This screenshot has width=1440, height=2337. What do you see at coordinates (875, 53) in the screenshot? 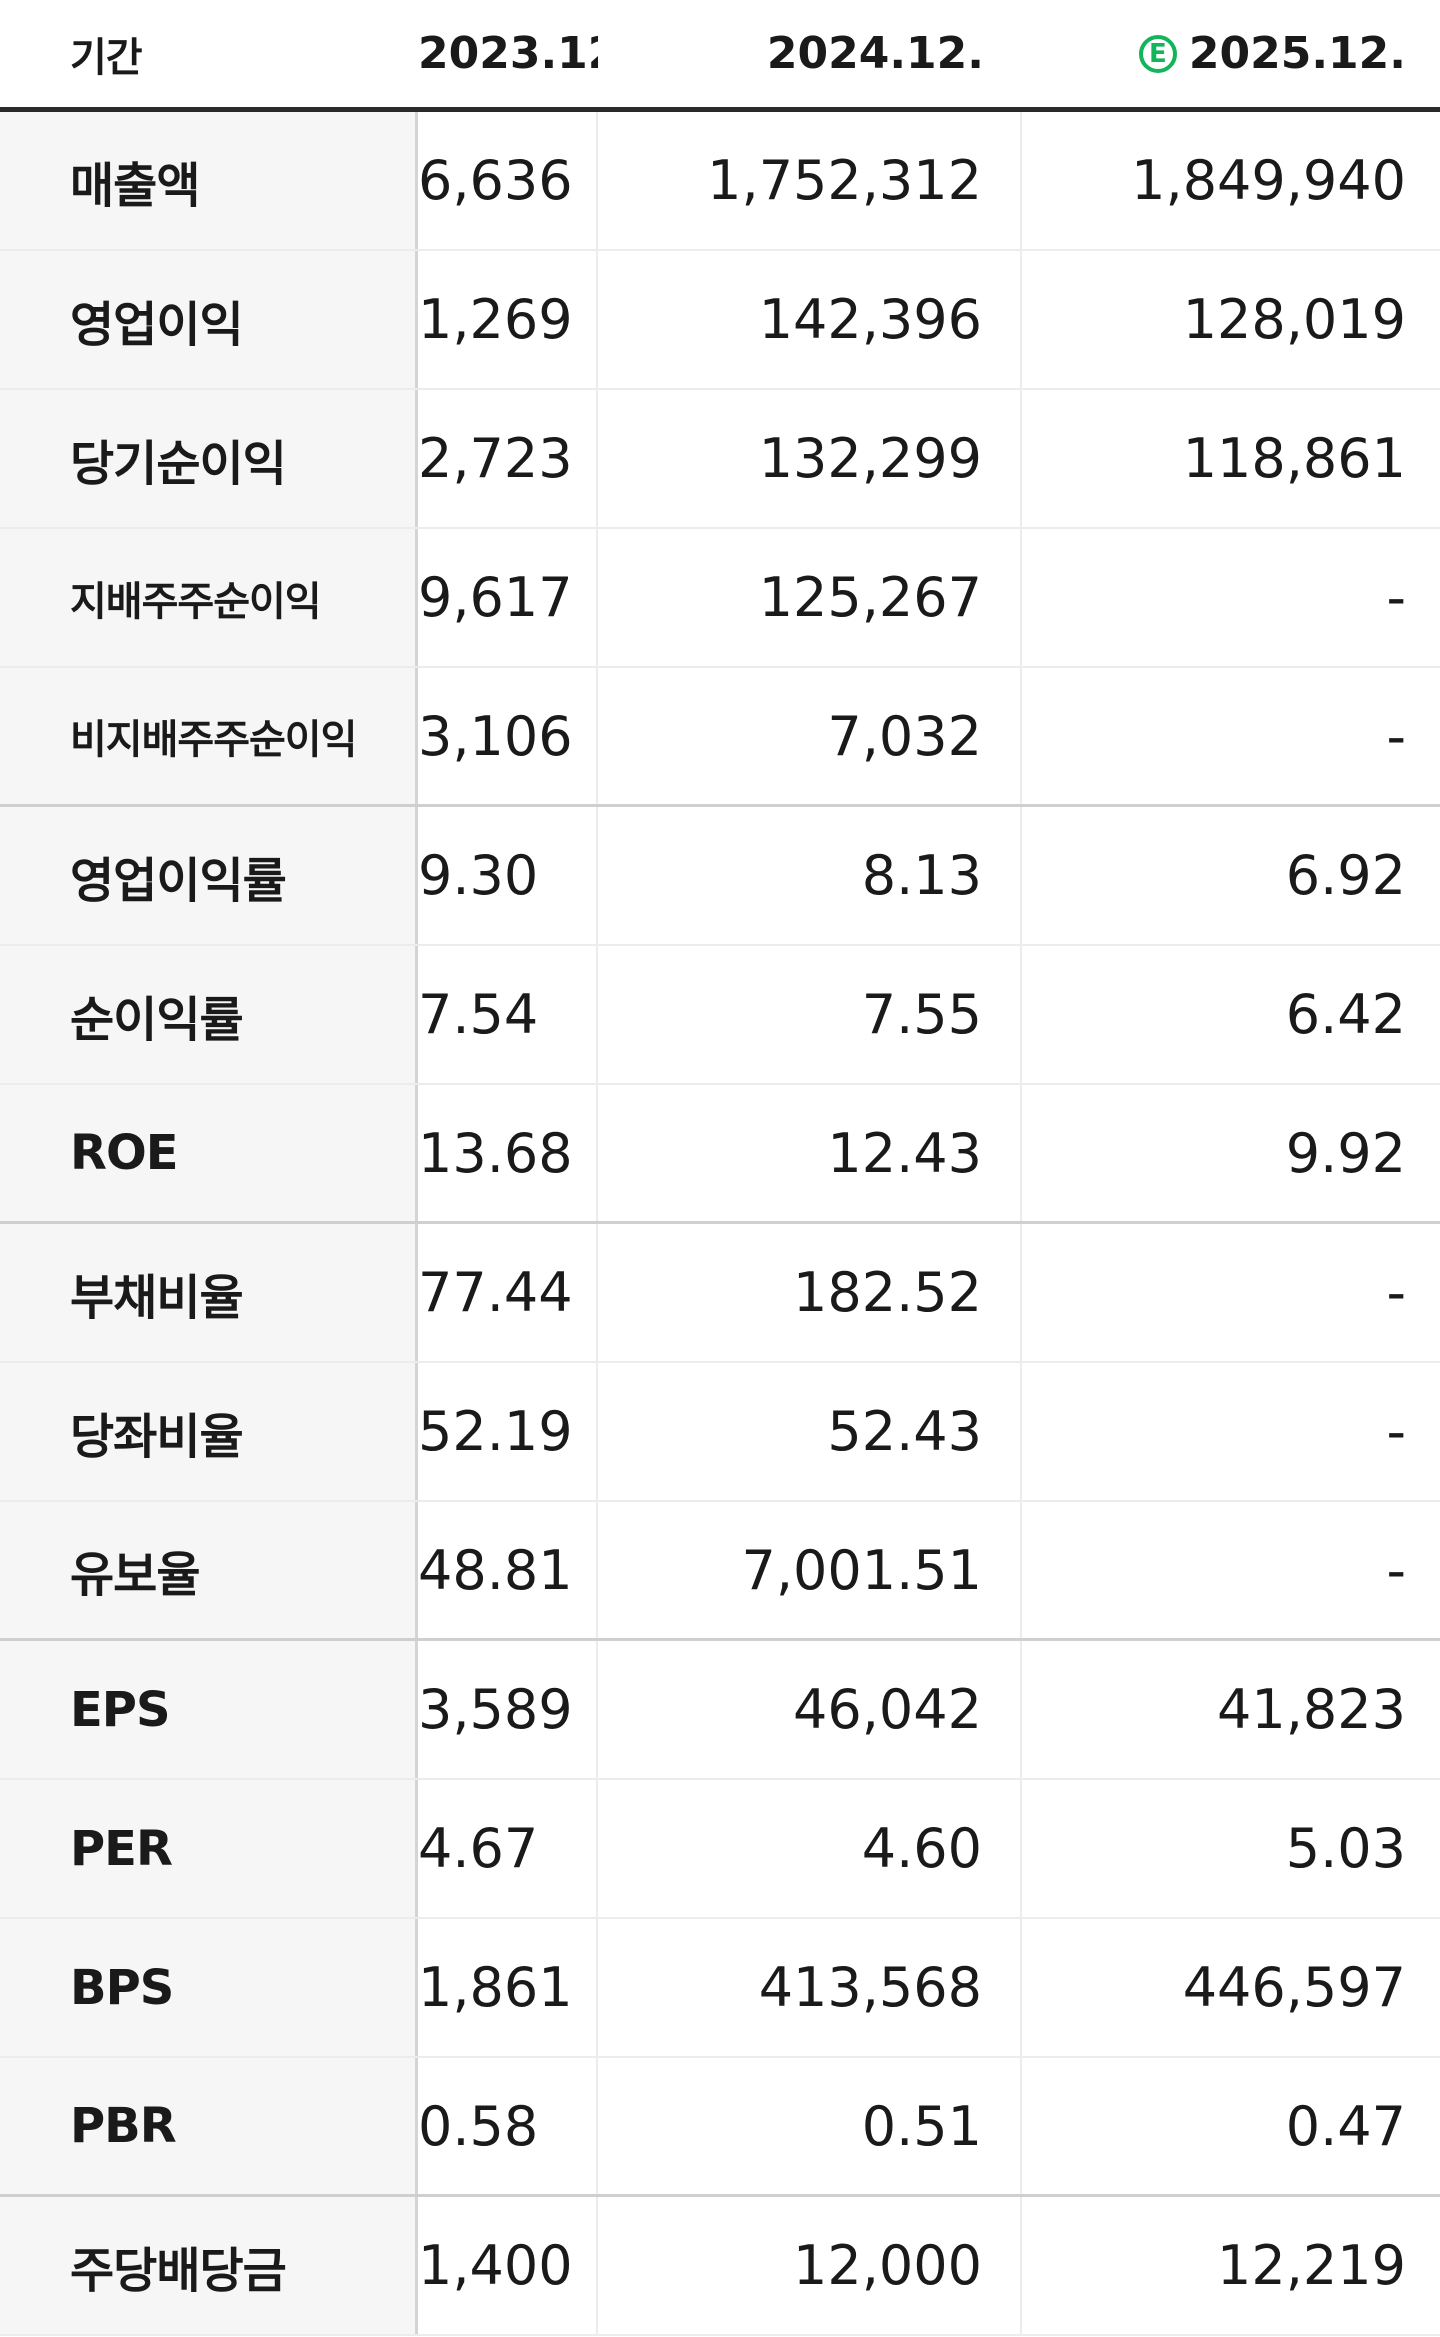
I see `column-header-2024: 2024.12.` at bounding box center [875, 53].